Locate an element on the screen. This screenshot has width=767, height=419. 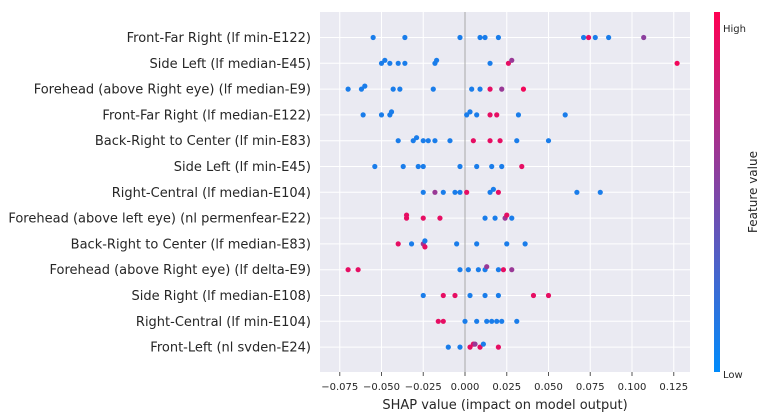
feature-label: Right-Central (lf median-E104) is located at coordinates (211, 193).